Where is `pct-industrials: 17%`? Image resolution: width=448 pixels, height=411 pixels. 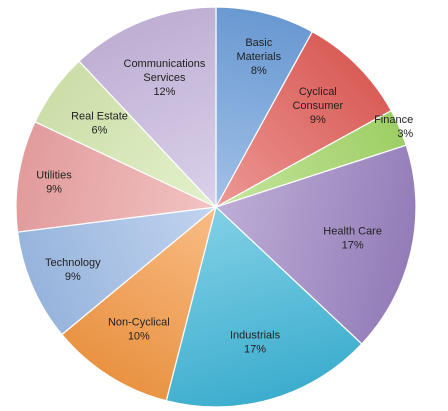 pct-industrials: 17% is located at coordinates (255, 349).